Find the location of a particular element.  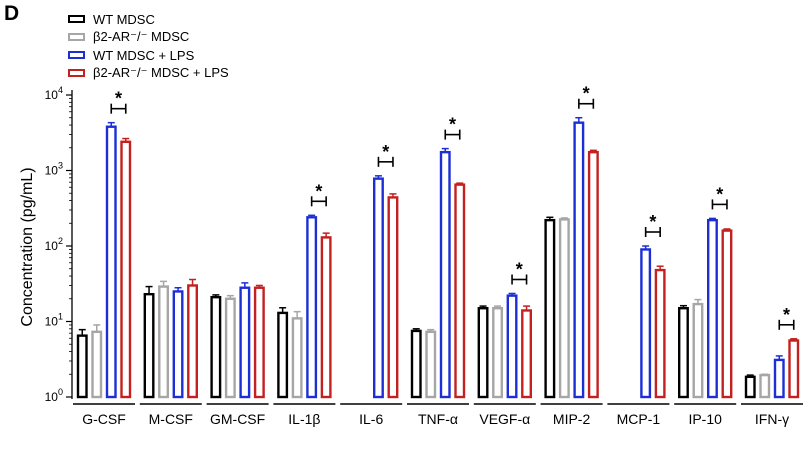

y-tick-label: 10¹ is located at coordinates (54, 320).